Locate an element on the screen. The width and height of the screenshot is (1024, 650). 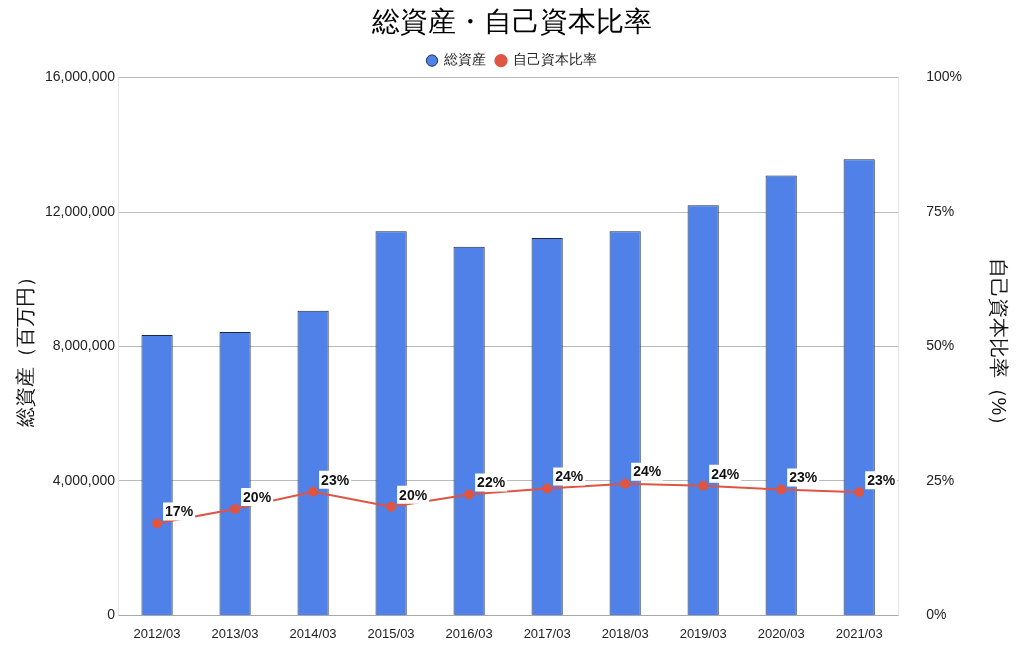
x-tick-label: 2016/03 is located at coordinates (469, 633).